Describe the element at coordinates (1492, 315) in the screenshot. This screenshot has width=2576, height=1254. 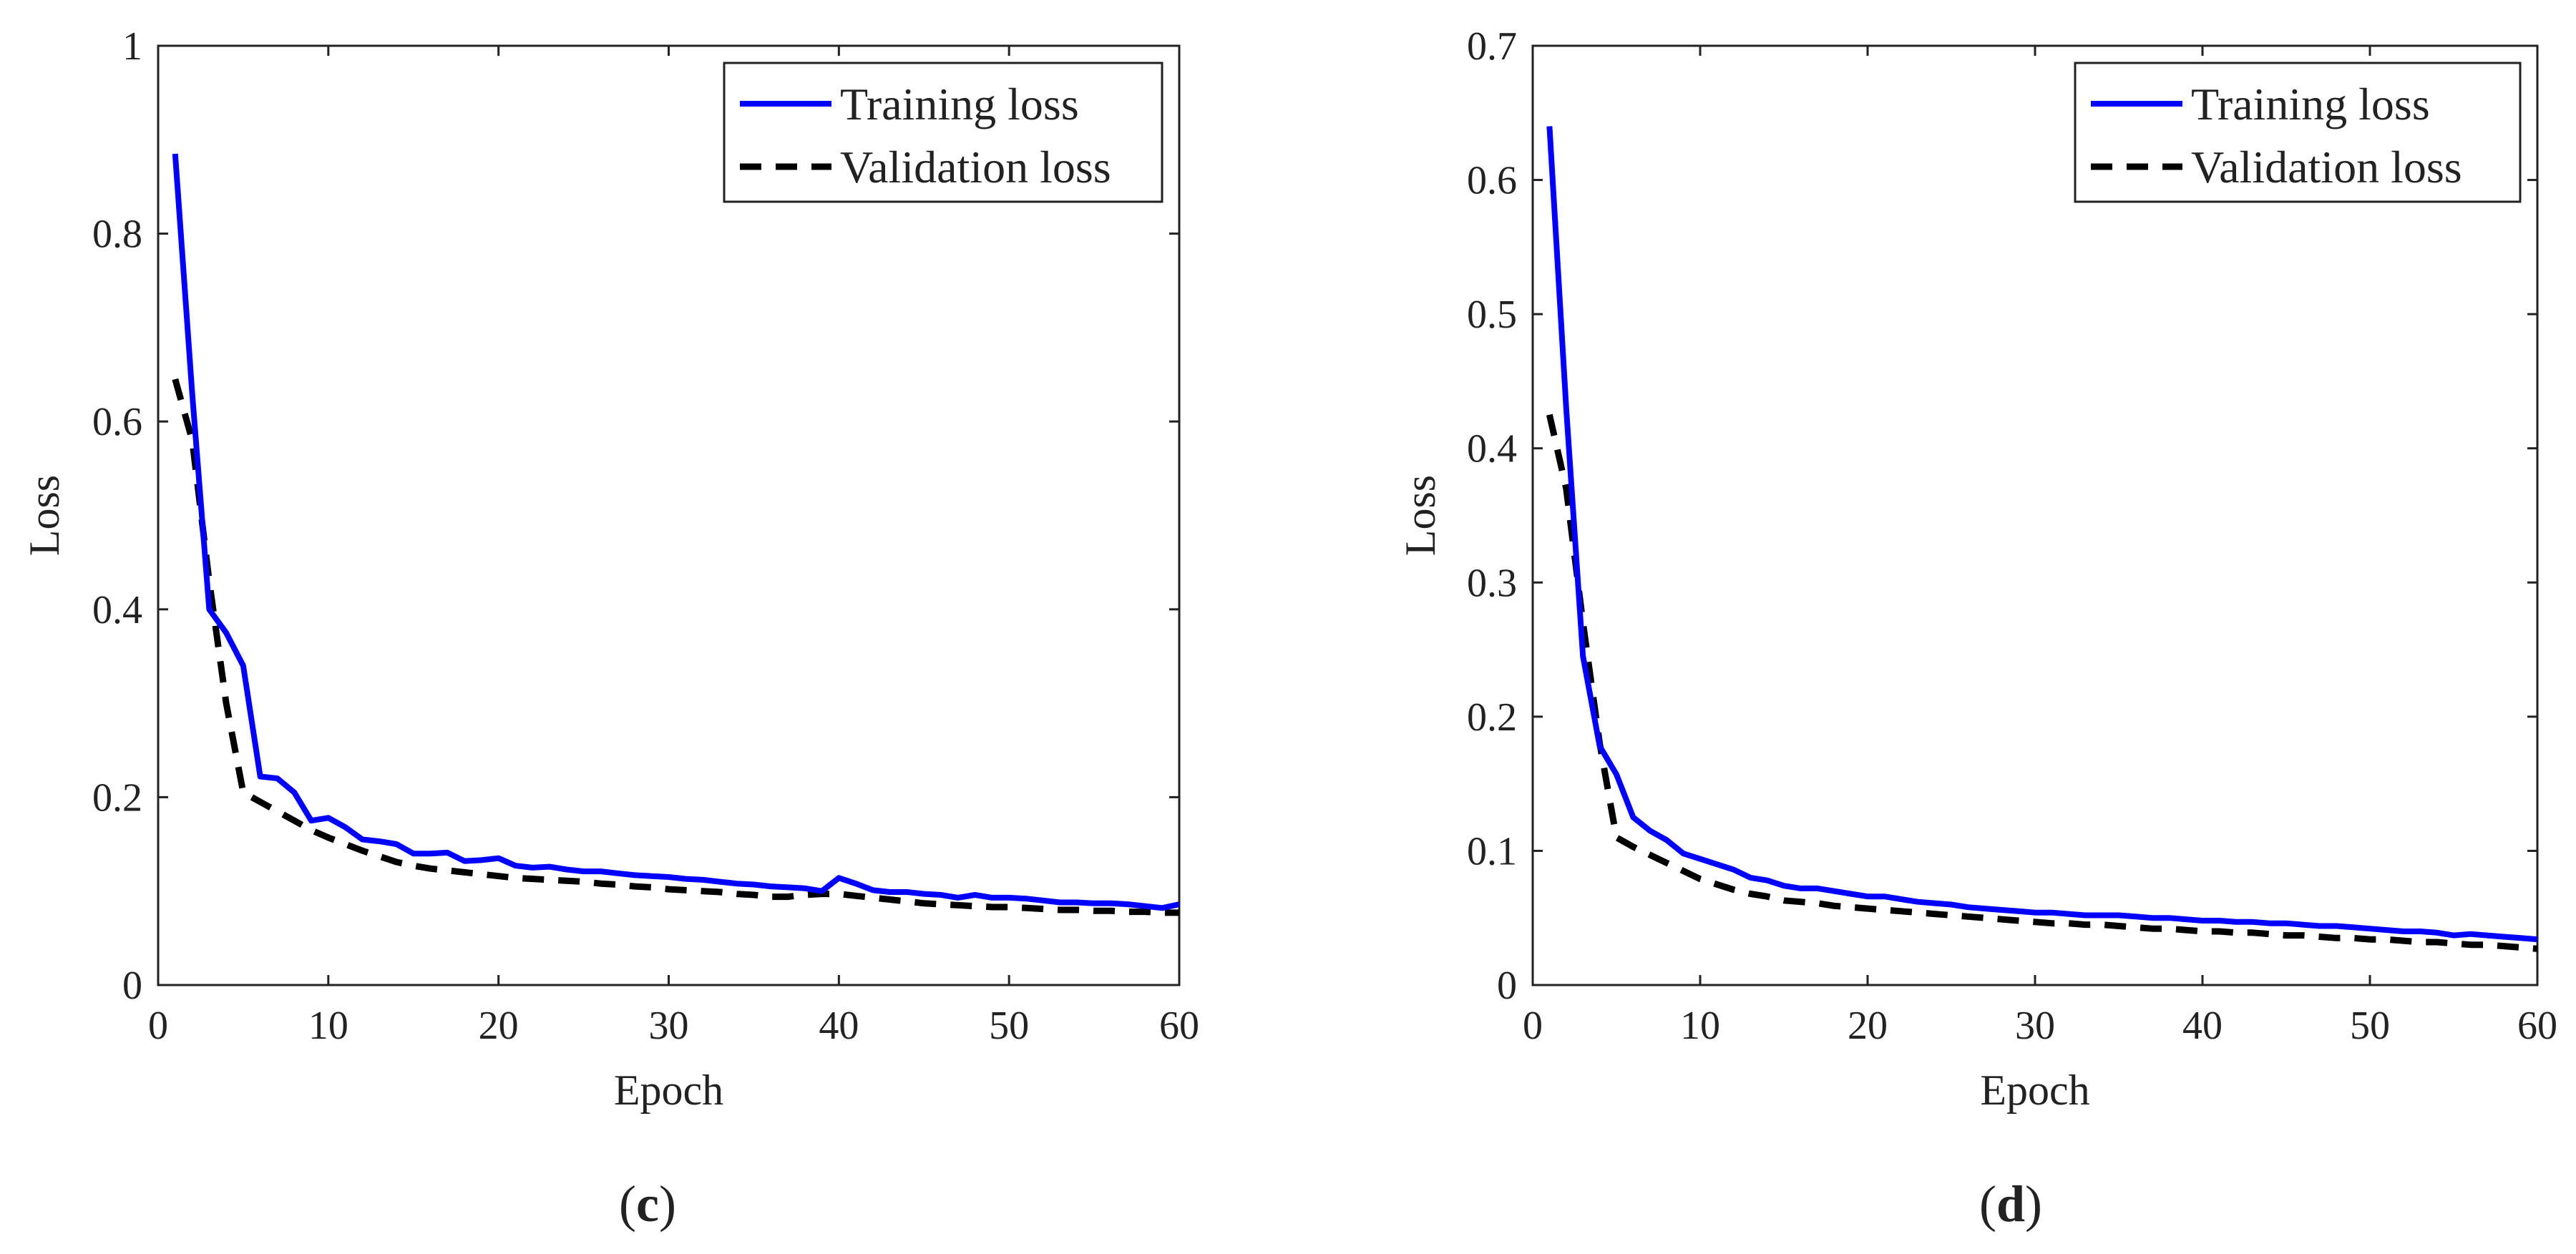
I see `y-tick-label: 0.5` at that location.